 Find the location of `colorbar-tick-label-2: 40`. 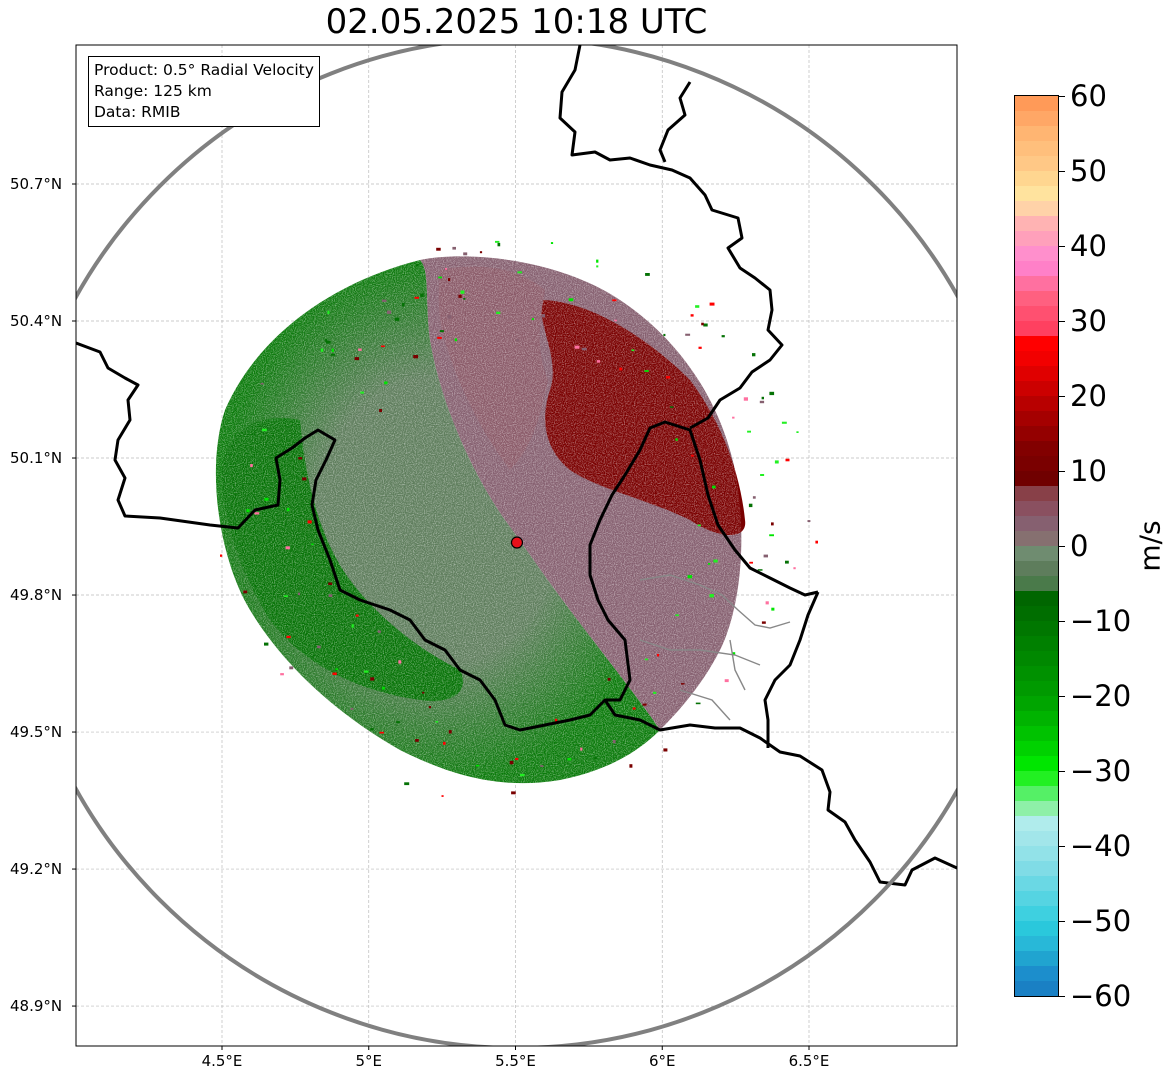

colorbar-tick-label-2: 40 is located at coordinates (1088, 246).